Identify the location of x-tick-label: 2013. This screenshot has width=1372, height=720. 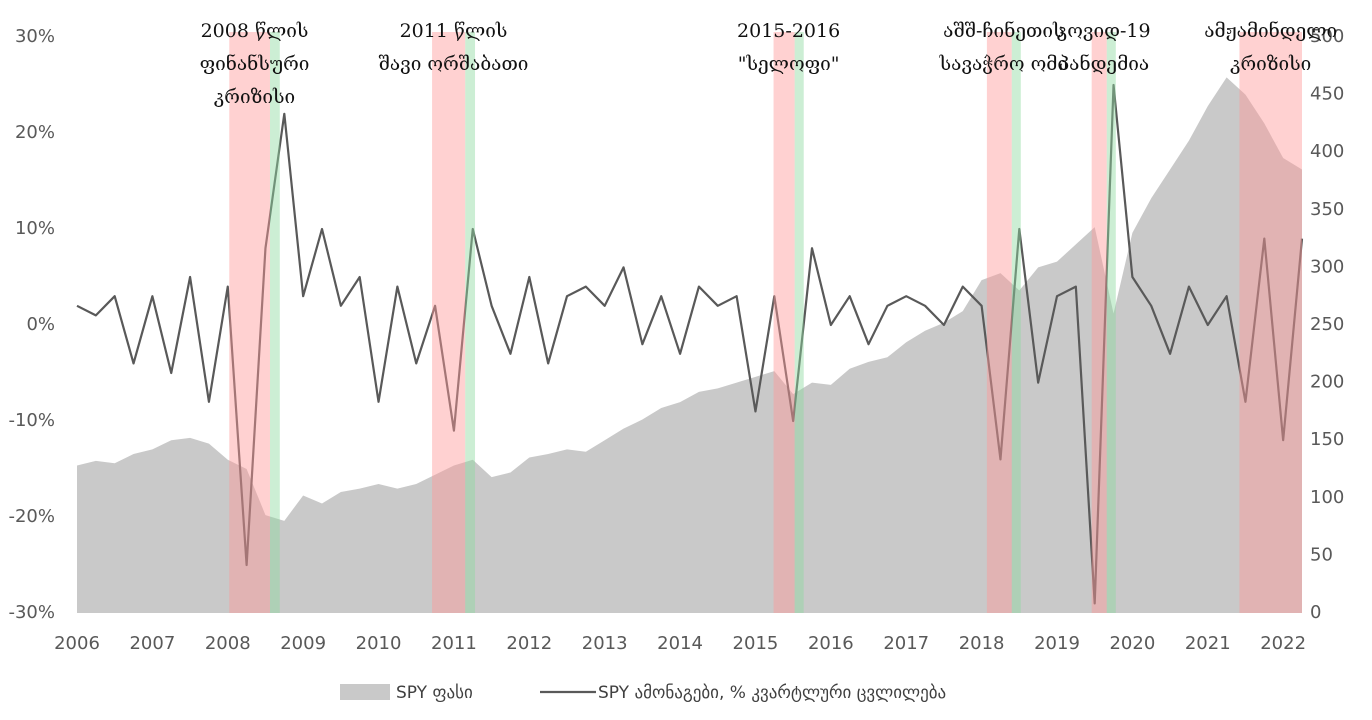
(605, 643).